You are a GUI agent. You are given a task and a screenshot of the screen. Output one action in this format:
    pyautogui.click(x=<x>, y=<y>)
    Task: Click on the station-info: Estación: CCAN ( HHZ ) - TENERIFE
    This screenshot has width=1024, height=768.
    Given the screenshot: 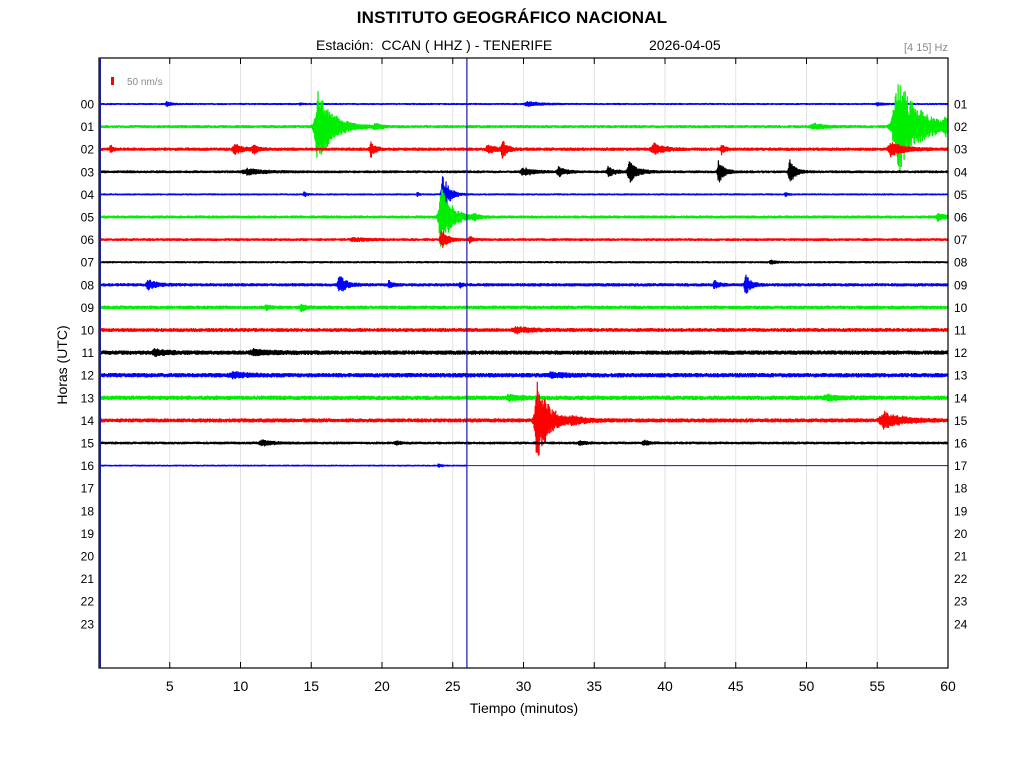 What is the action you would take?
    pyautogui.click(x=434, y=45)
    